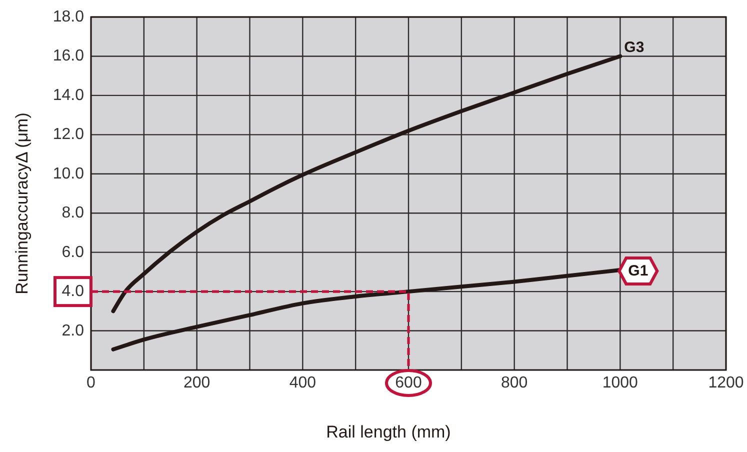 This screenshot has width=747, height=452. I want to click on x-tick-label: 0, so click(91, 383).